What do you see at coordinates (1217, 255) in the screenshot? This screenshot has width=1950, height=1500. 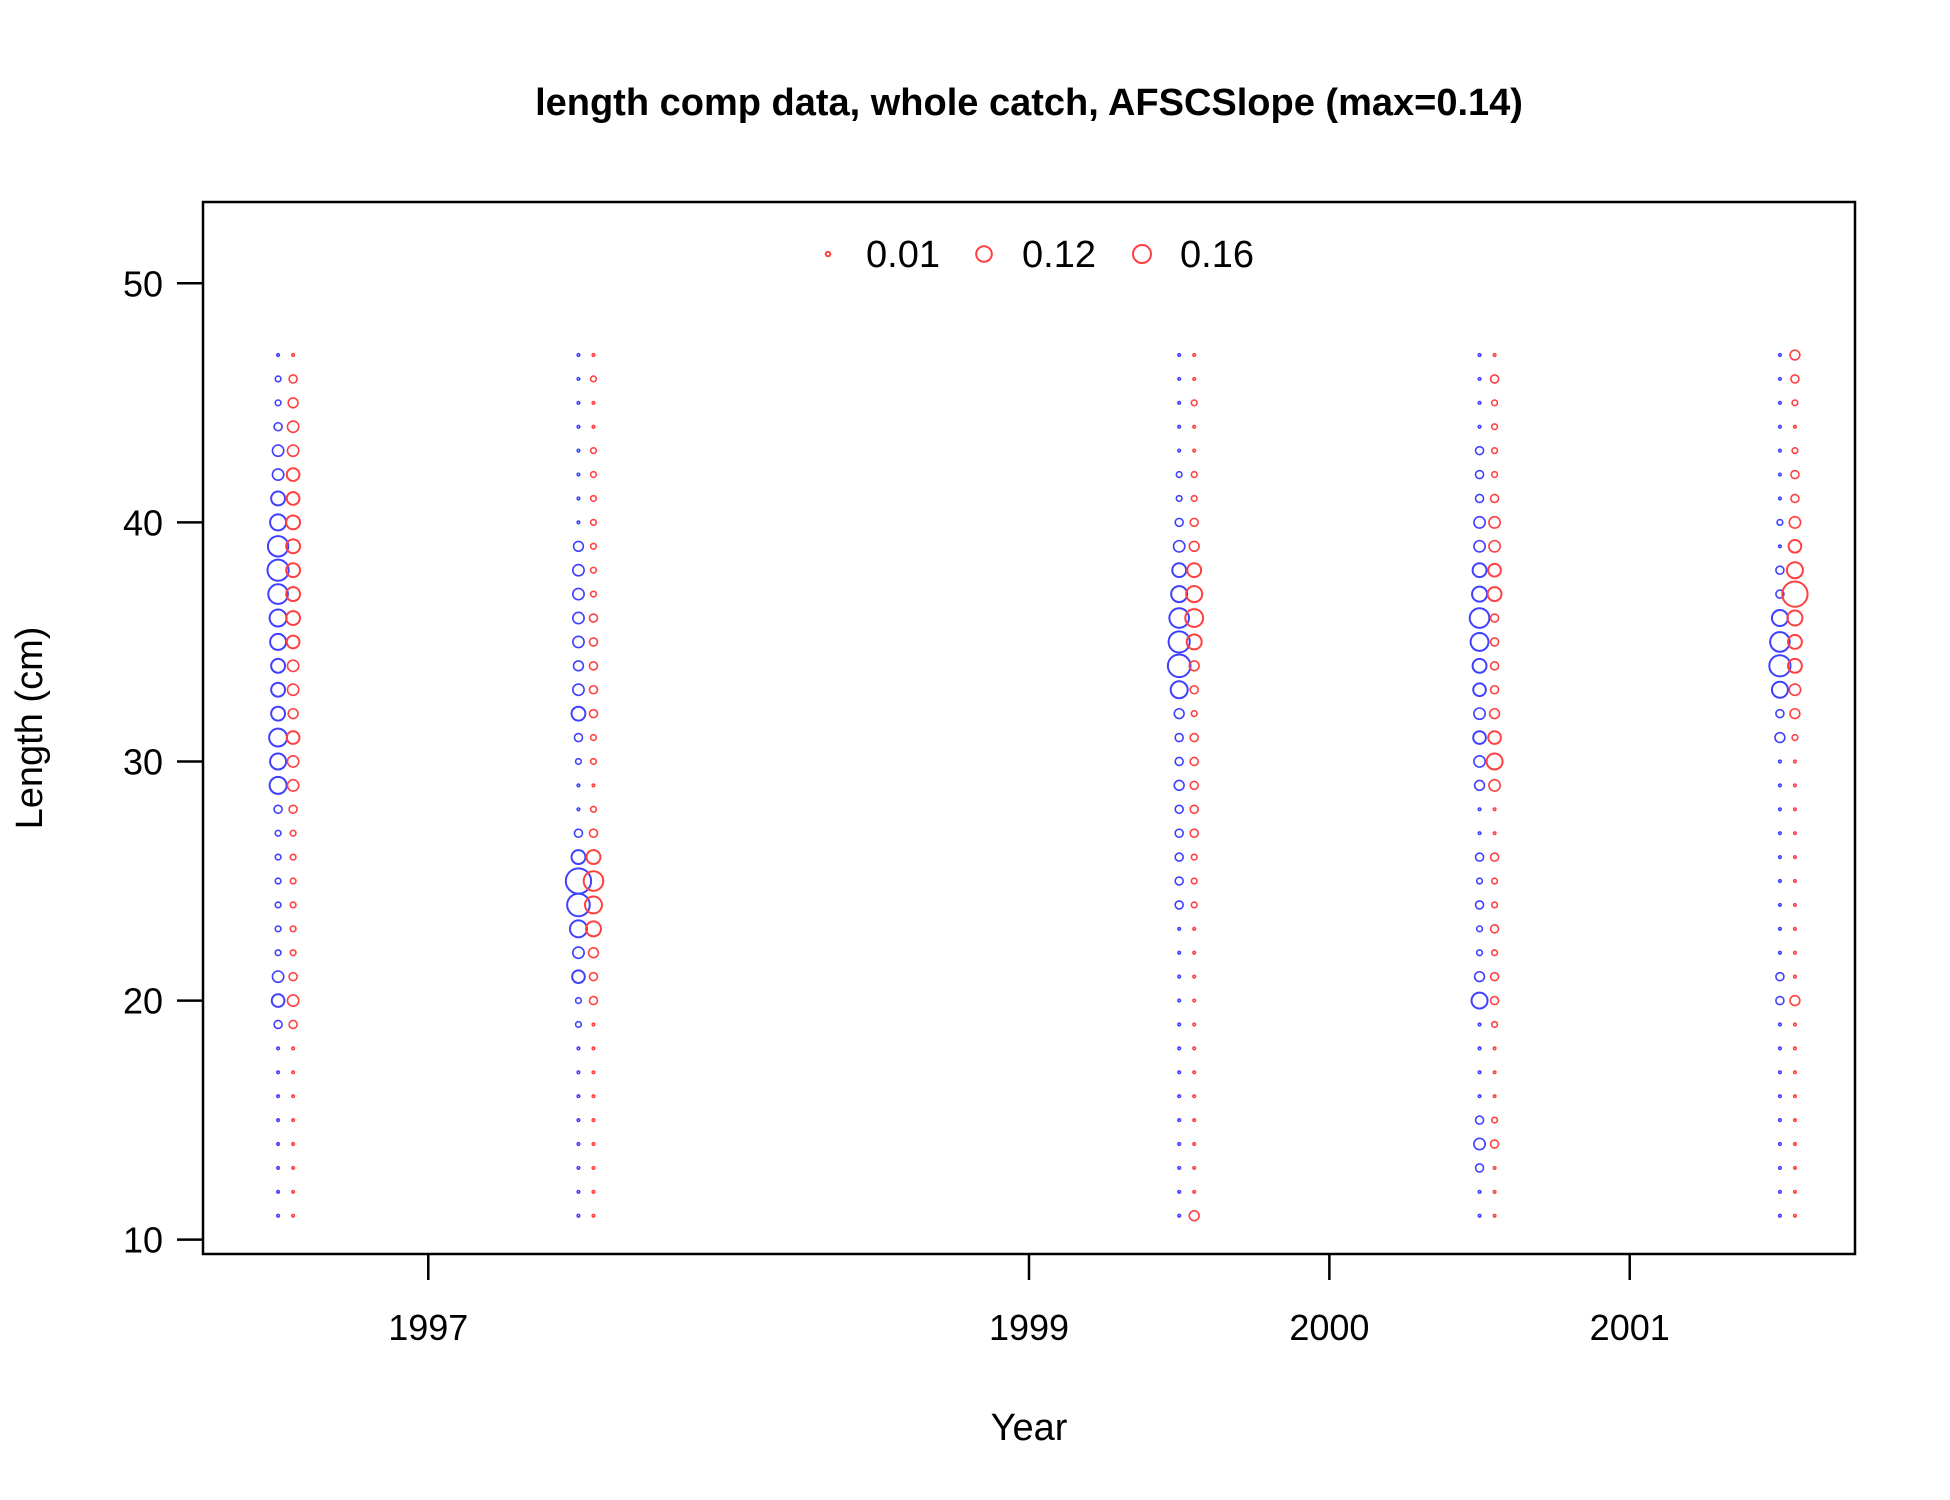 I see `legend-label: 0.16` at bounding box center [1217, 255].